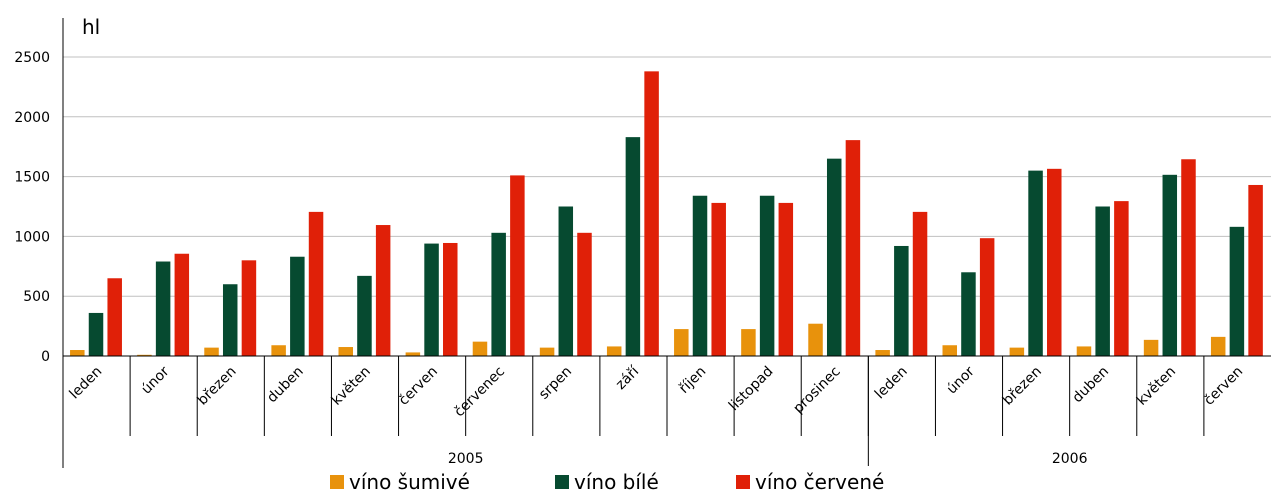  What do you see at coordinates (555, 383) in the screenshot?
I see `category-label: srpen` at bounding box center [555, 383].